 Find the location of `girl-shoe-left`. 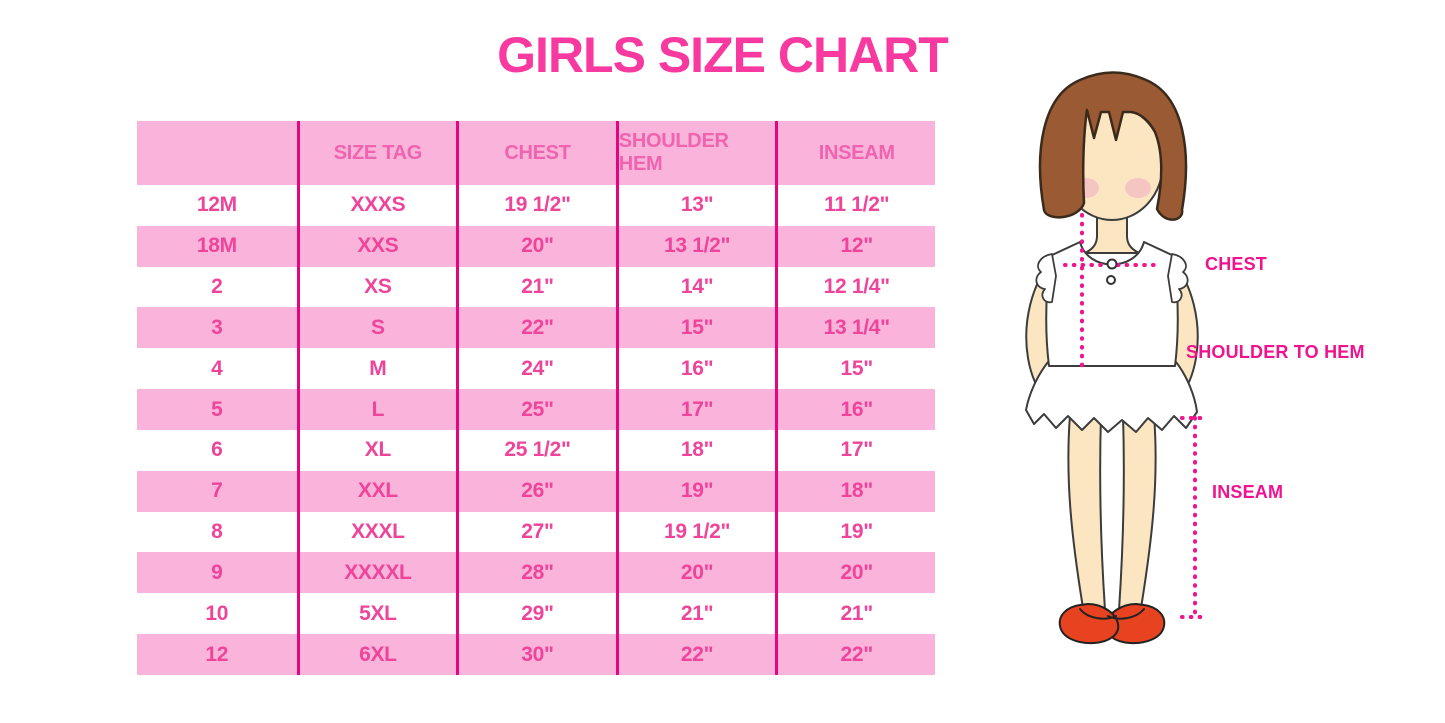

girl-shoe-left is located at coordinates (1089, 624).